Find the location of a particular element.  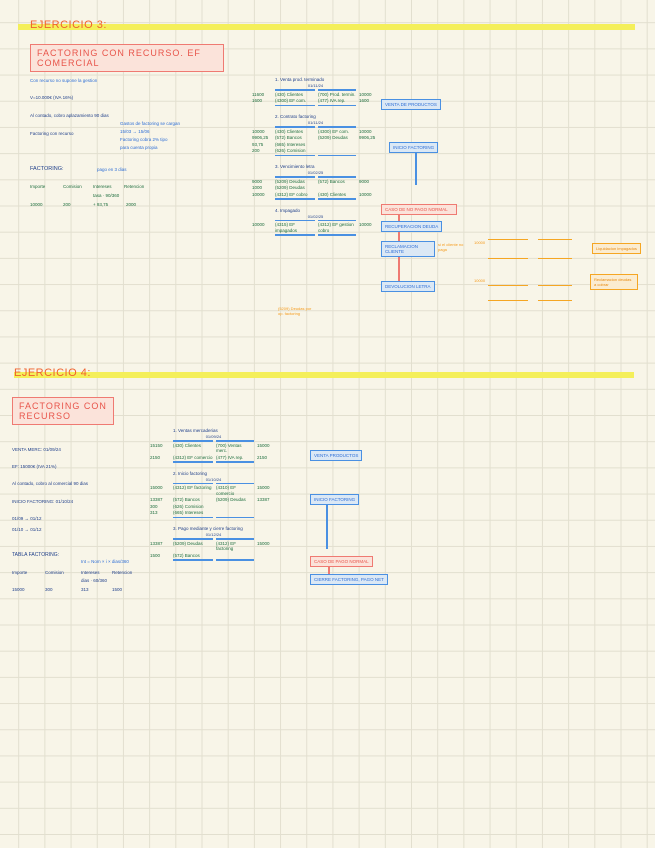

table-header: Retencion is located at coordinates (122, 572).